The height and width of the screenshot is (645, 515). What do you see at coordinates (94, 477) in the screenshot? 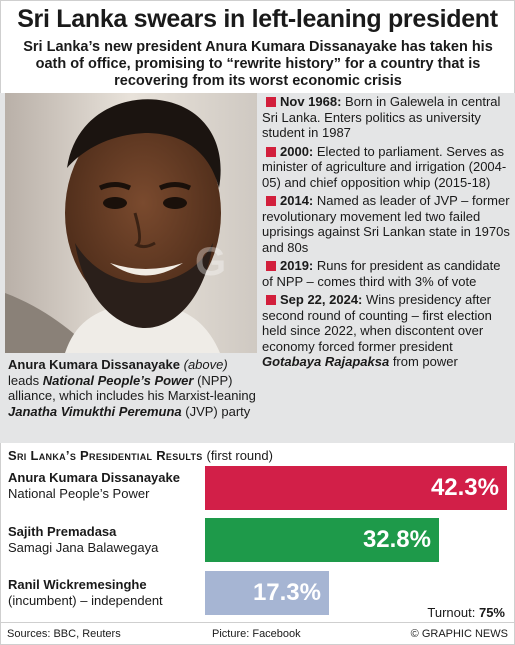
I see `candidate-name: Anura Kumara Dissanayake` at bounding box center [94, 477].